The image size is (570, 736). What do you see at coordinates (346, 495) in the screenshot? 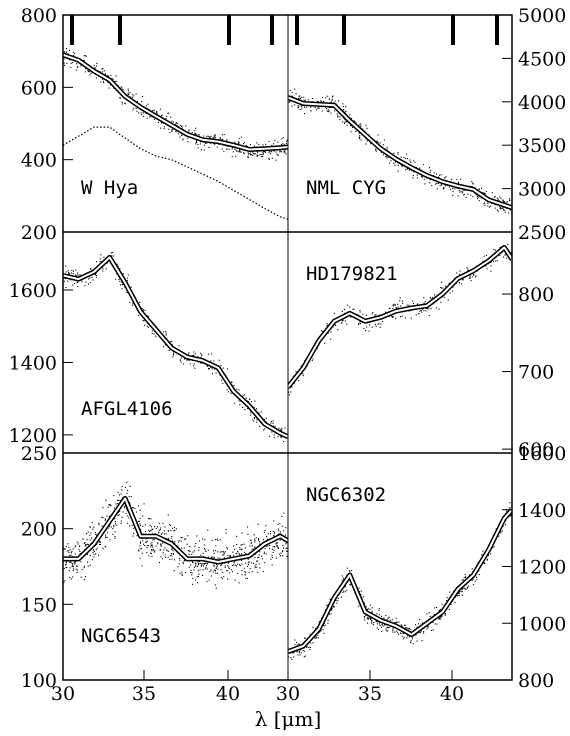
I see `panel-label: NGC6302` at bounding box center [346, 495].